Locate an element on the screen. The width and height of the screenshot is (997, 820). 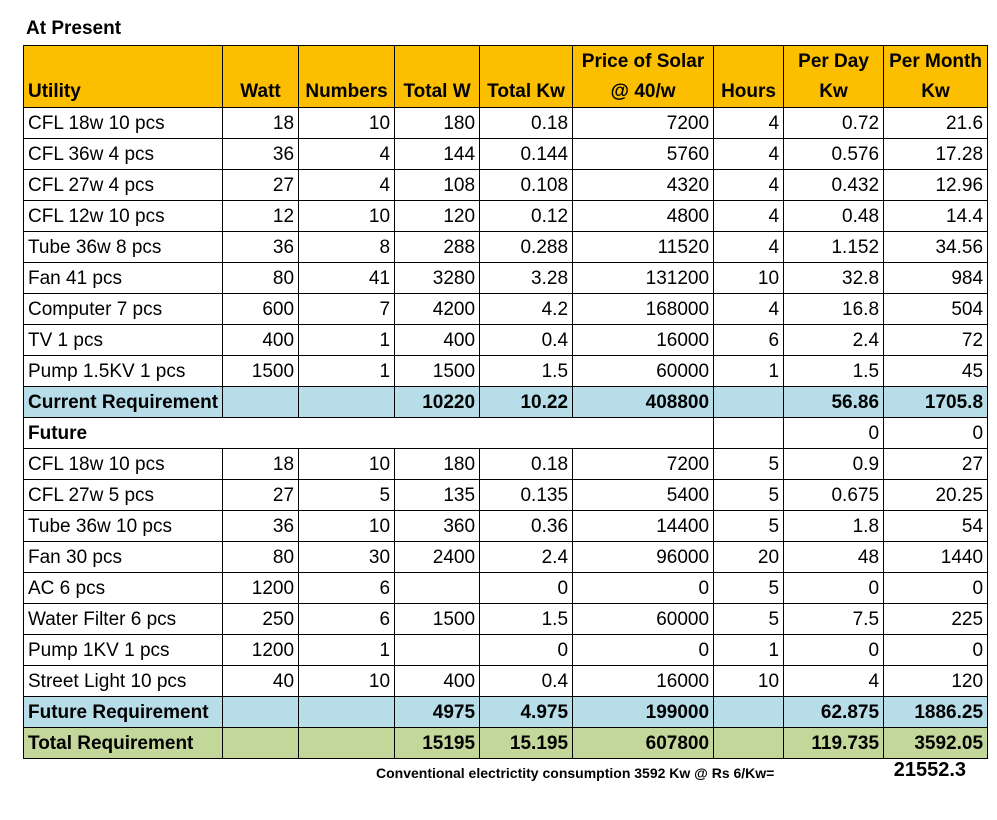
value-cell: 12.96 is located at coordinates (936, 185).